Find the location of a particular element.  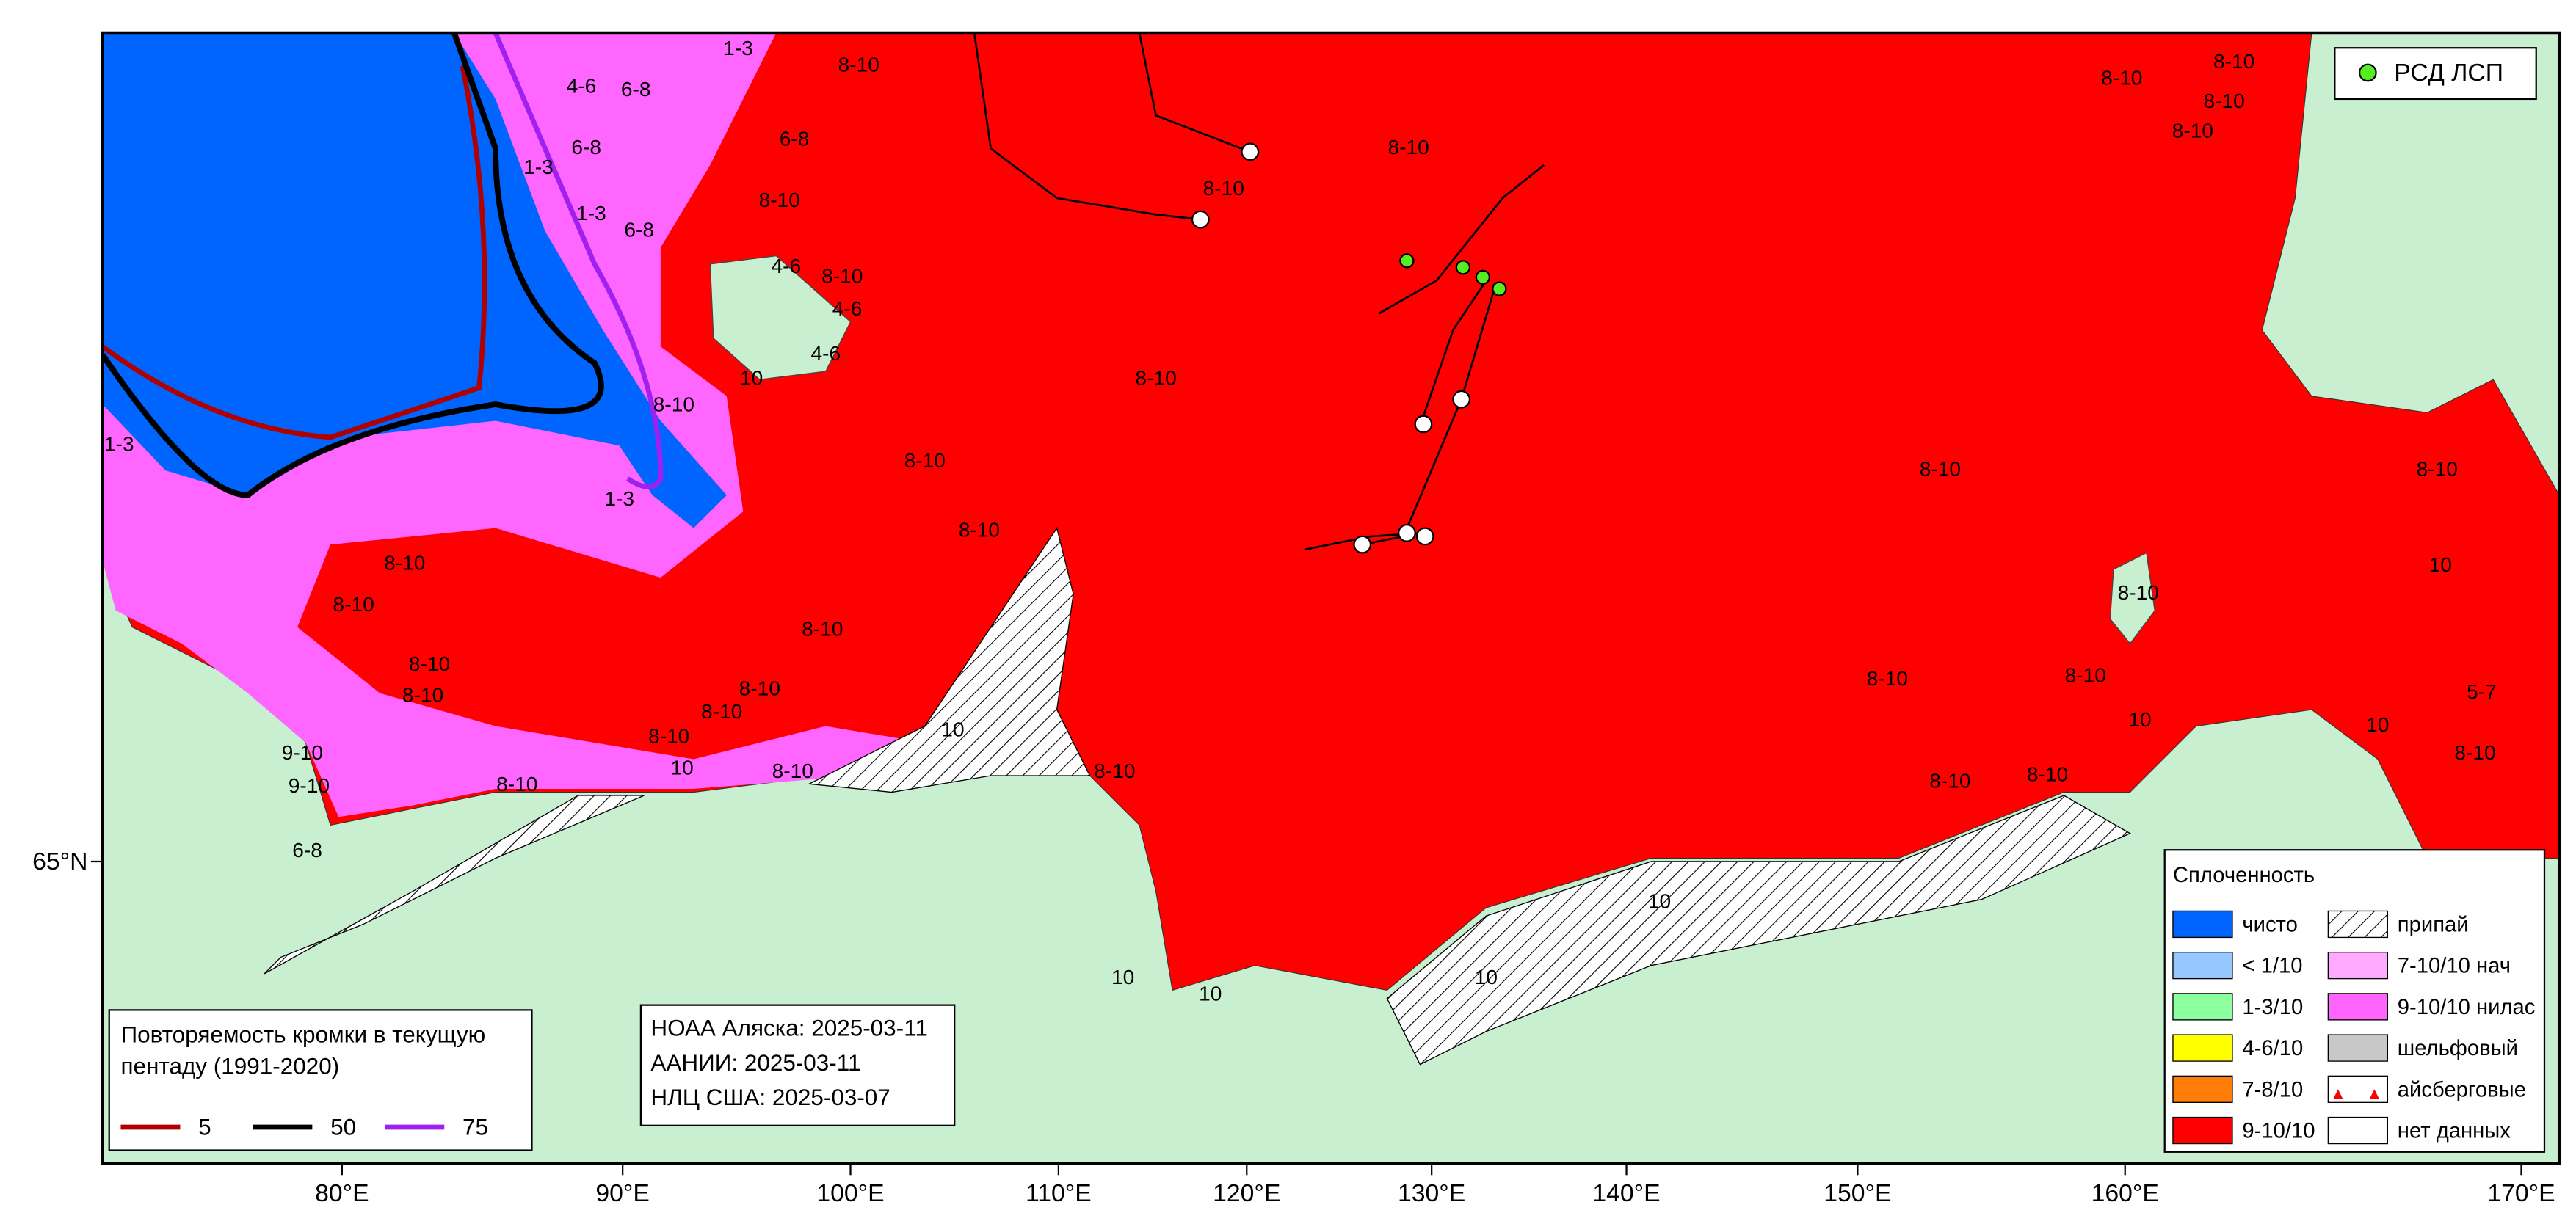

drift-tracks is located at coordinates (1259, 291).